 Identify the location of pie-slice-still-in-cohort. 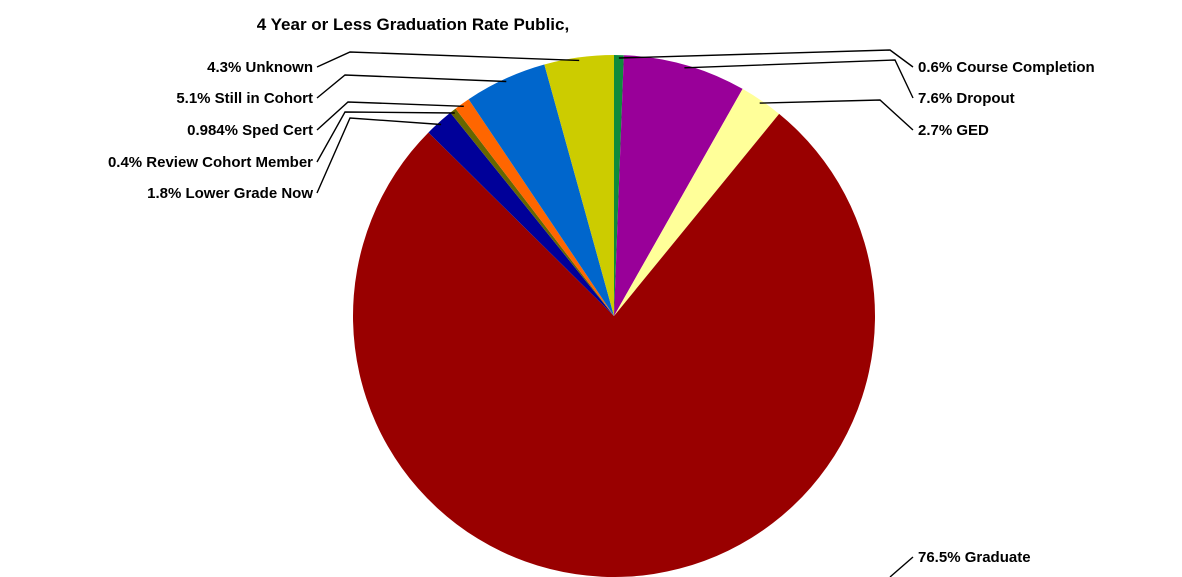
(541, 190).